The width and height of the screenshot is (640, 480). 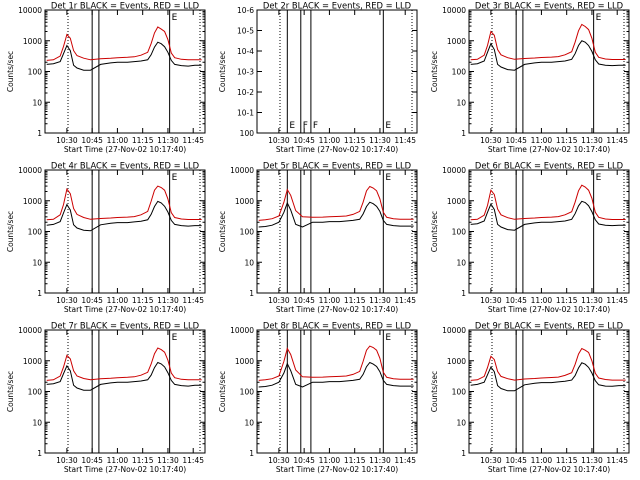 What do you see at coordinates (245, 72) in the screenshot?
I see `y-tick-label: 10-3` at bounding box center [245, 72].